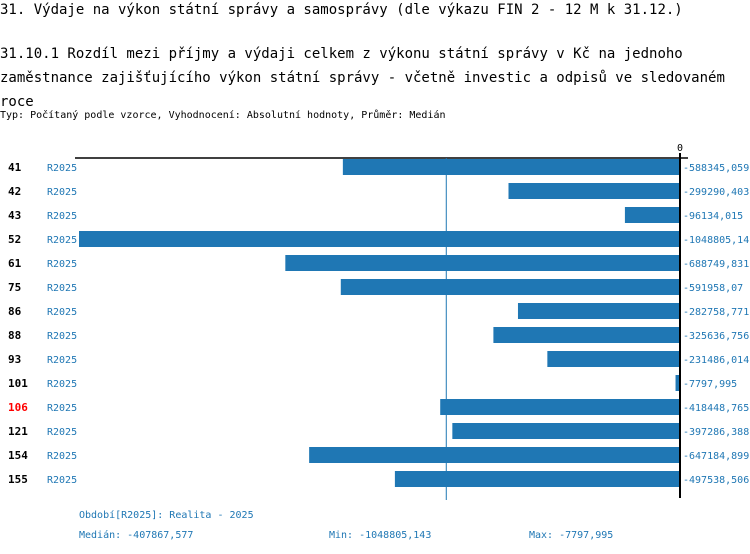  Describe the element at coordinates (716, 480) in the screenshot. I see `value-label-155: -497538,506` at that location.